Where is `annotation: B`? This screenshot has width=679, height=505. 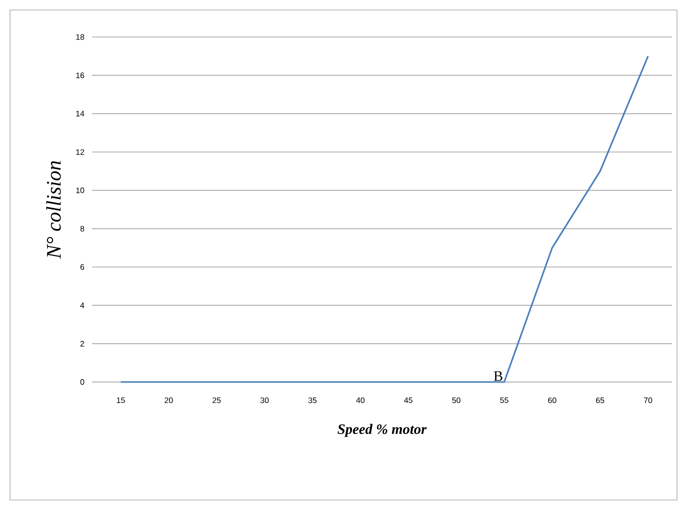
annotation: B is located at coordinates (498, 376).